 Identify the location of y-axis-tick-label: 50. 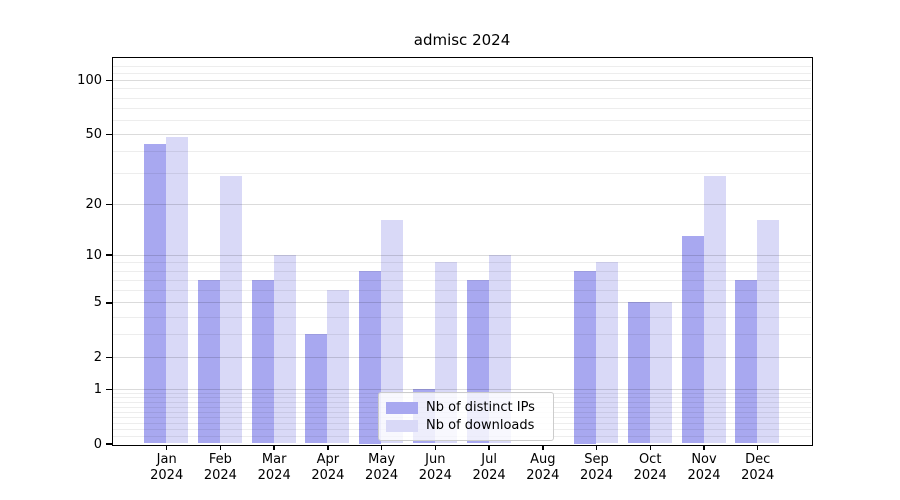
(93, 134).